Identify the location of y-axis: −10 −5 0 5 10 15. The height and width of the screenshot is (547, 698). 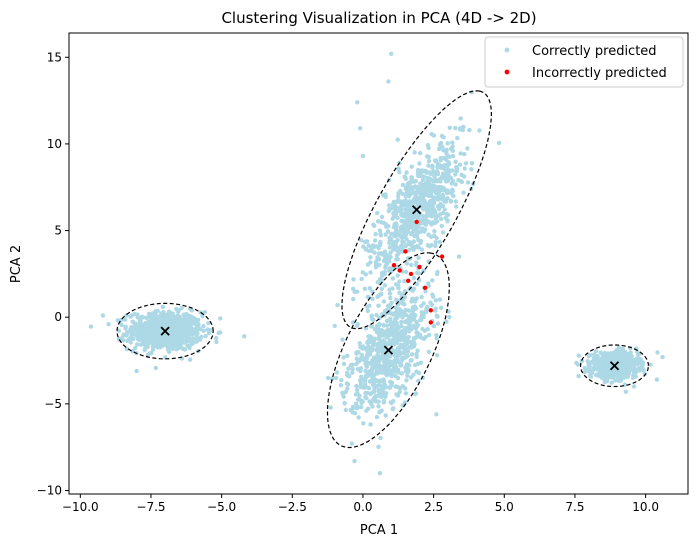
(53, 274).